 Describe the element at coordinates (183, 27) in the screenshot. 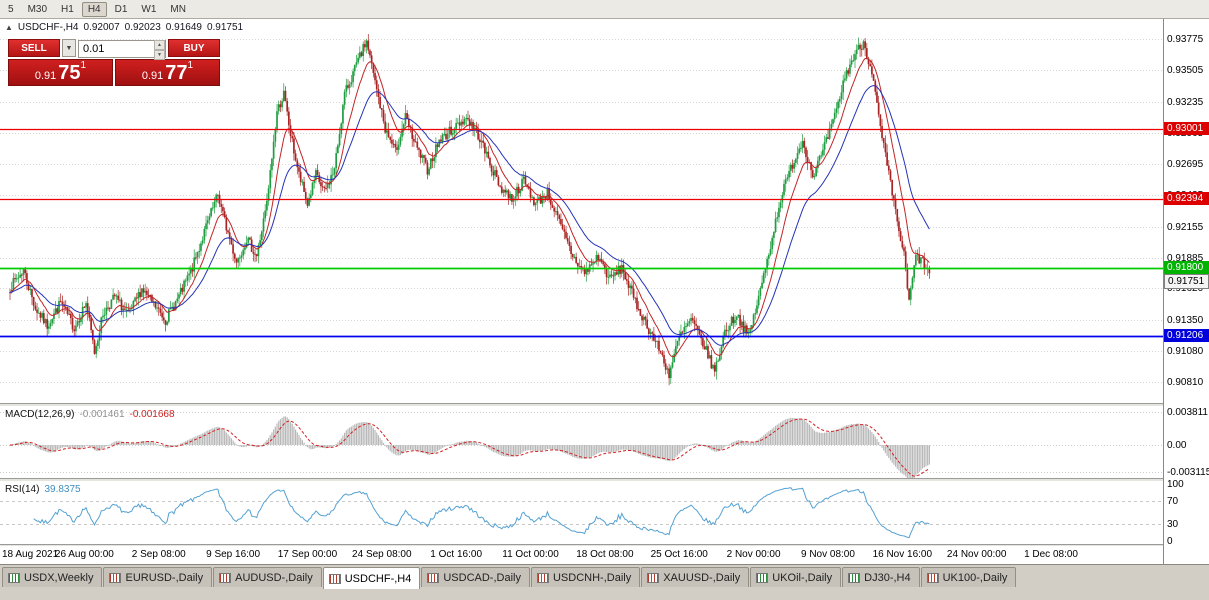

I see `ohlc-low: 0.91649` at that location.